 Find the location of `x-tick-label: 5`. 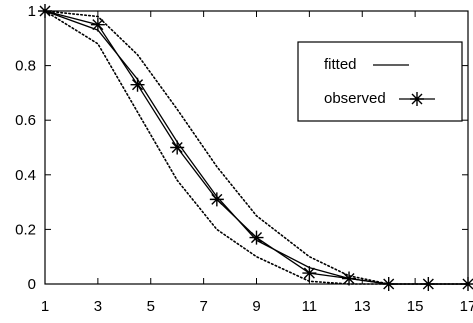

x-tick-label: 5 is located at coordinates (151, 306).